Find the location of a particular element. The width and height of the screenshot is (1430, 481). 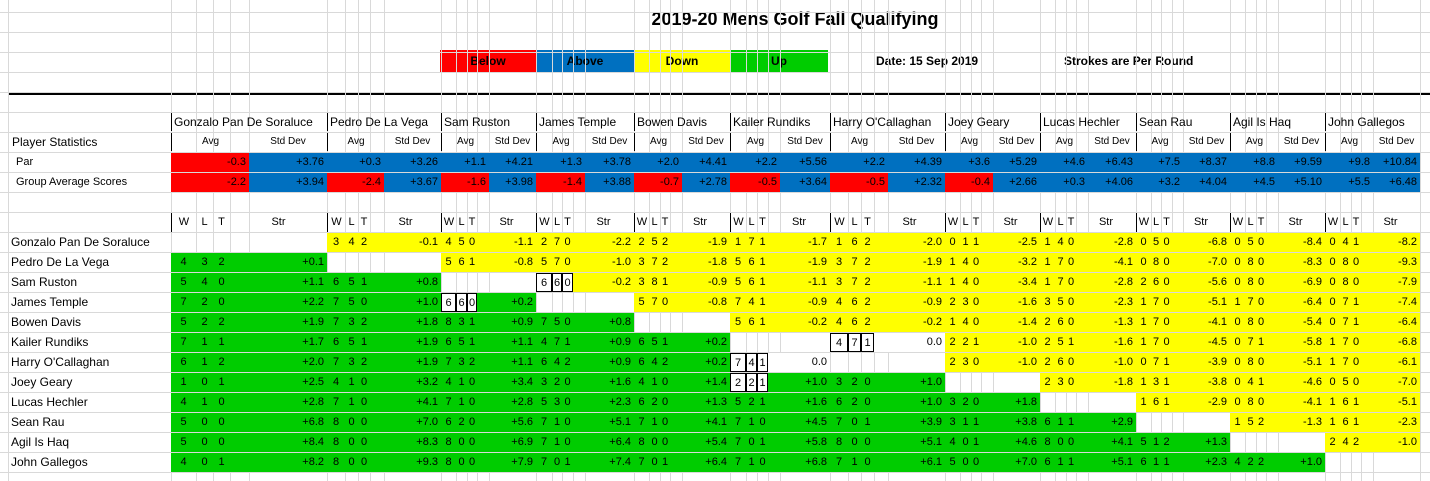

strokes-value: -1.0 is located at coordinates (603, 262).